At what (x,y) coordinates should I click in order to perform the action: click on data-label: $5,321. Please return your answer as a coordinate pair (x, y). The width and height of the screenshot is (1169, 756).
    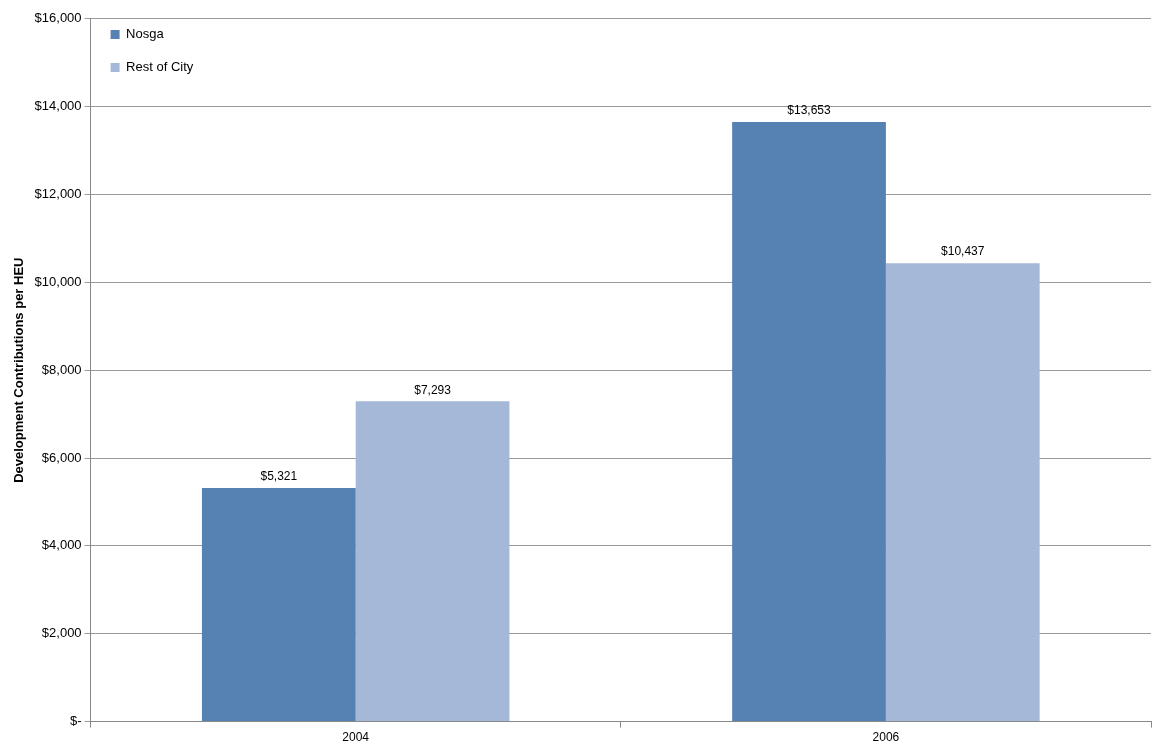
    Looking at the image, I should click on (279, 476).